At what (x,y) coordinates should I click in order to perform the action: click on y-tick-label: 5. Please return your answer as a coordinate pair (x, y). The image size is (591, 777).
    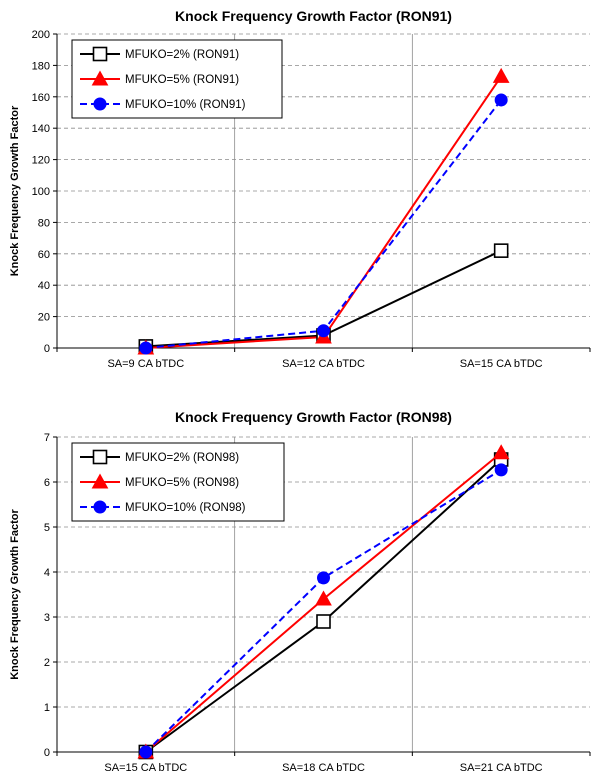
    Looking at the image, I should click on (47, 528).